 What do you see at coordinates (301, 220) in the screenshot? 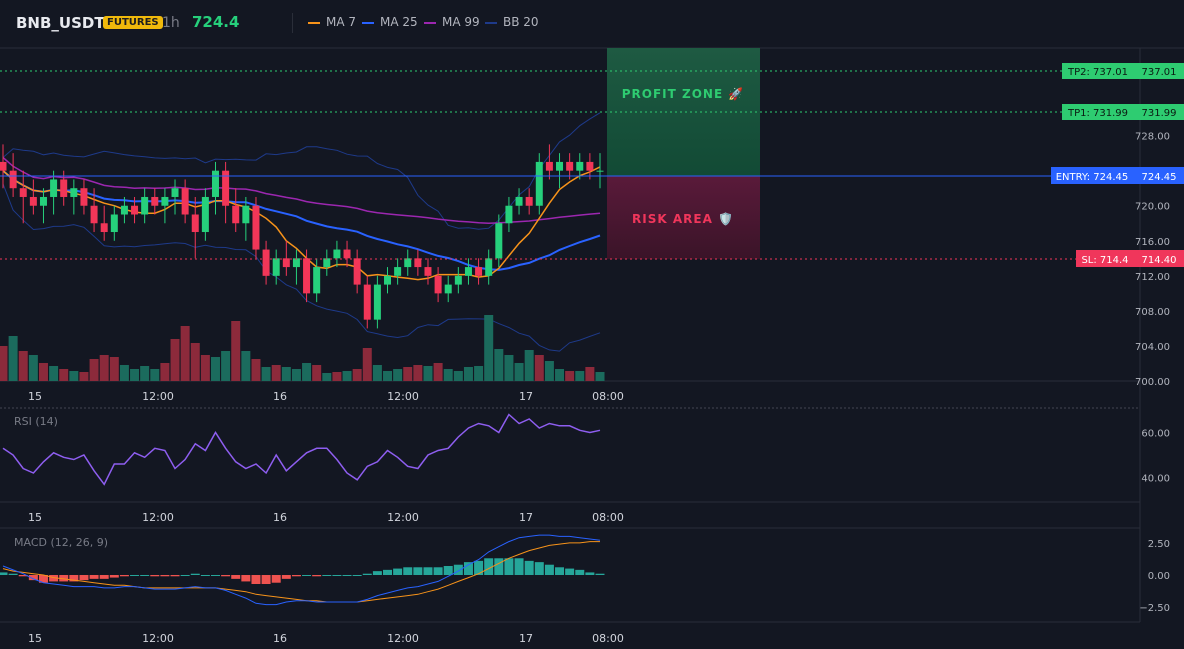
I see `ma25-line` at bounding box center [301, 220].